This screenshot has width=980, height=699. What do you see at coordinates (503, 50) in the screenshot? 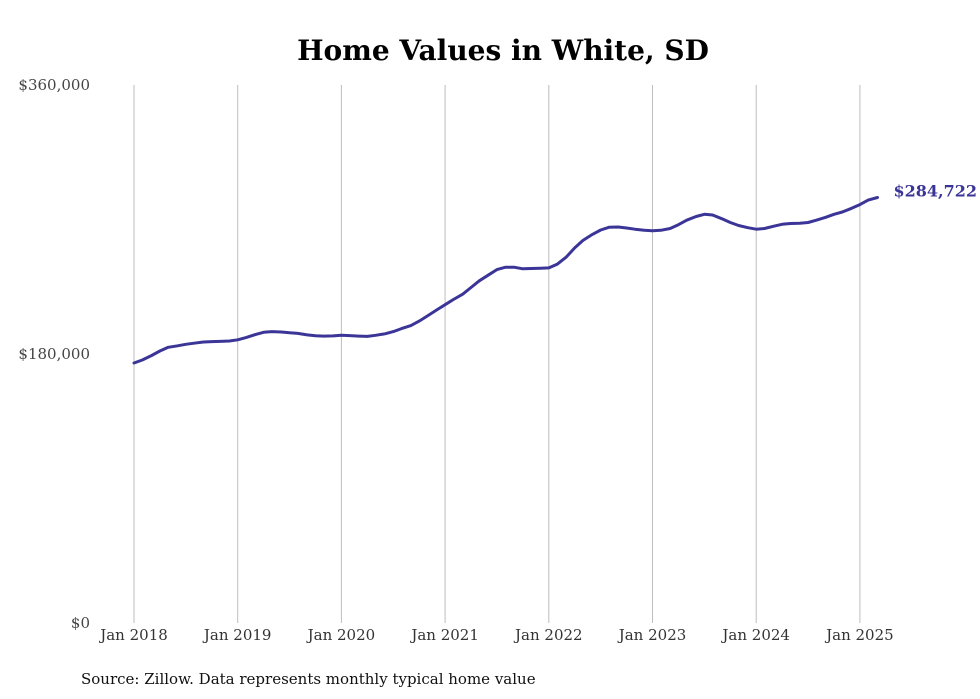
I see `chart-title: Home Values in White, SD` at bounding box center [503, 50].